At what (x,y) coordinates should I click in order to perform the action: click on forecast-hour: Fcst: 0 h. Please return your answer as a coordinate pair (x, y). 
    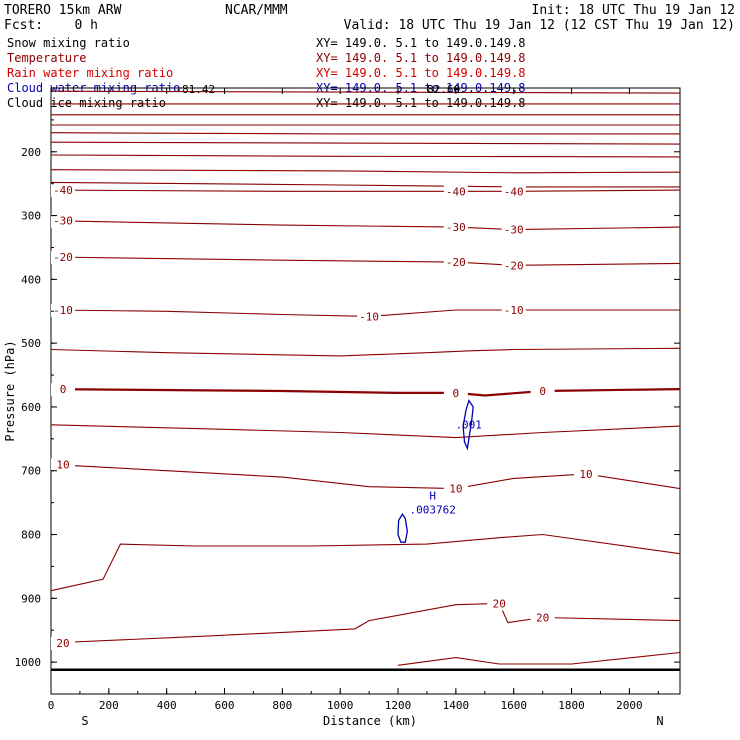
    Looking at the image, I should click on (51, 25).